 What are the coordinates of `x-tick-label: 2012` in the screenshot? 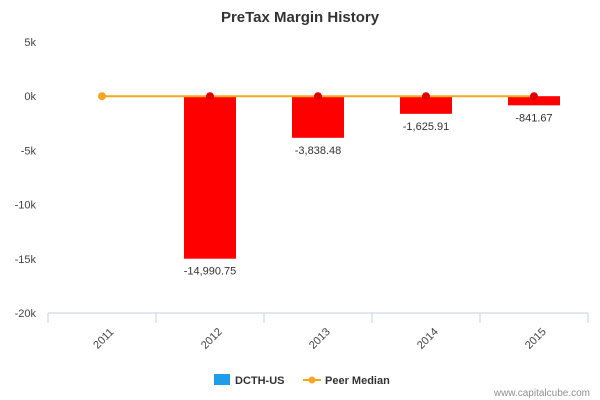 It's located at (212, 339).